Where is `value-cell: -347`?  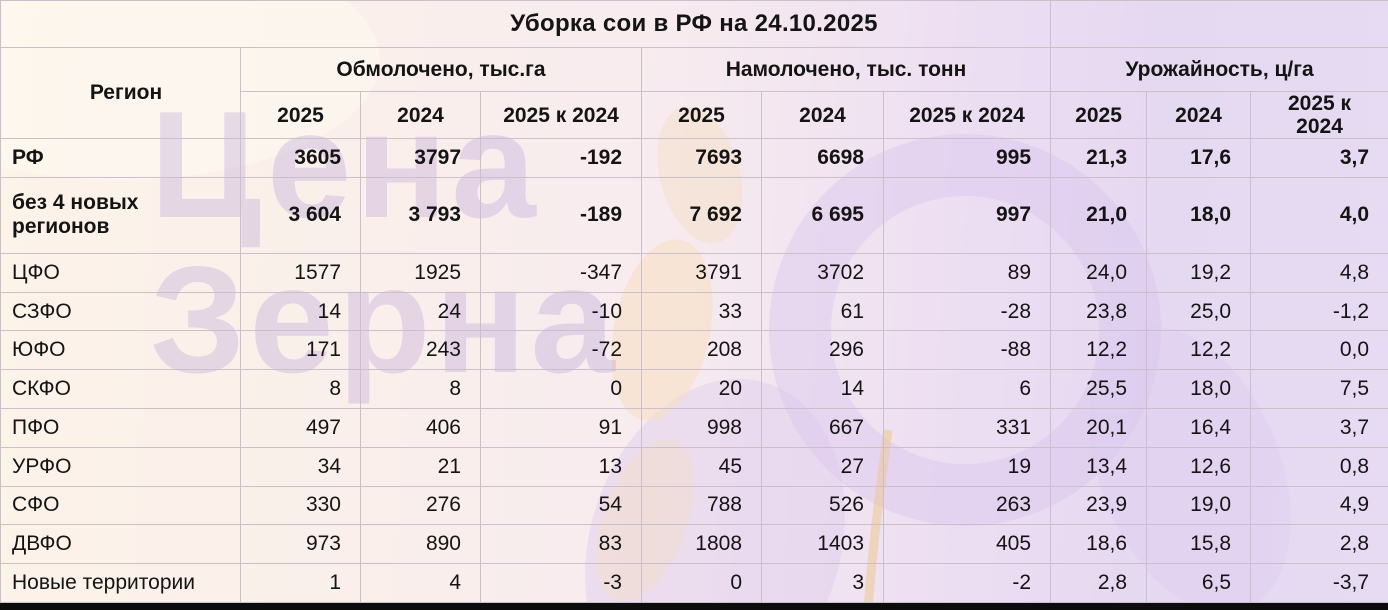 value-cell: -347 is located at coordinates (561, 272).